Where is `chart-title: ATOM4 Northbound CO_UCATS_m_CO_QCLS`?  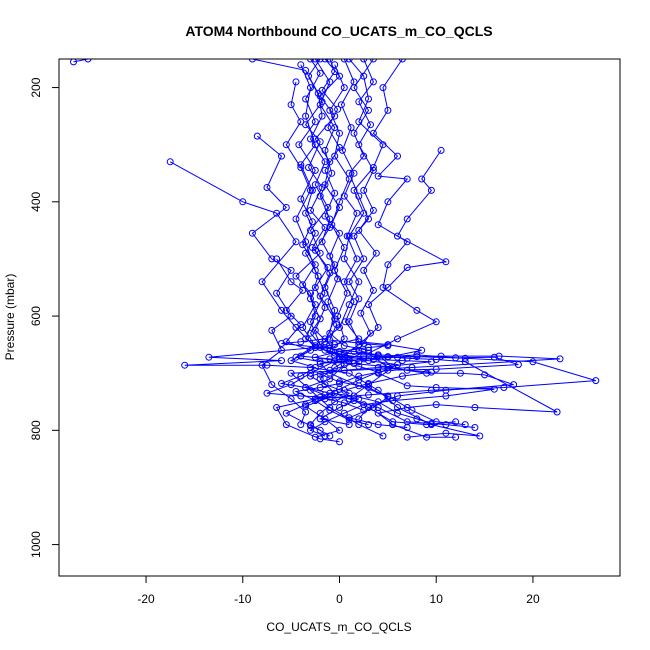
chart-title: ATOM4 Northbound CO_UCATS_m_CO_QCLS is located at coordinates (338, 31).